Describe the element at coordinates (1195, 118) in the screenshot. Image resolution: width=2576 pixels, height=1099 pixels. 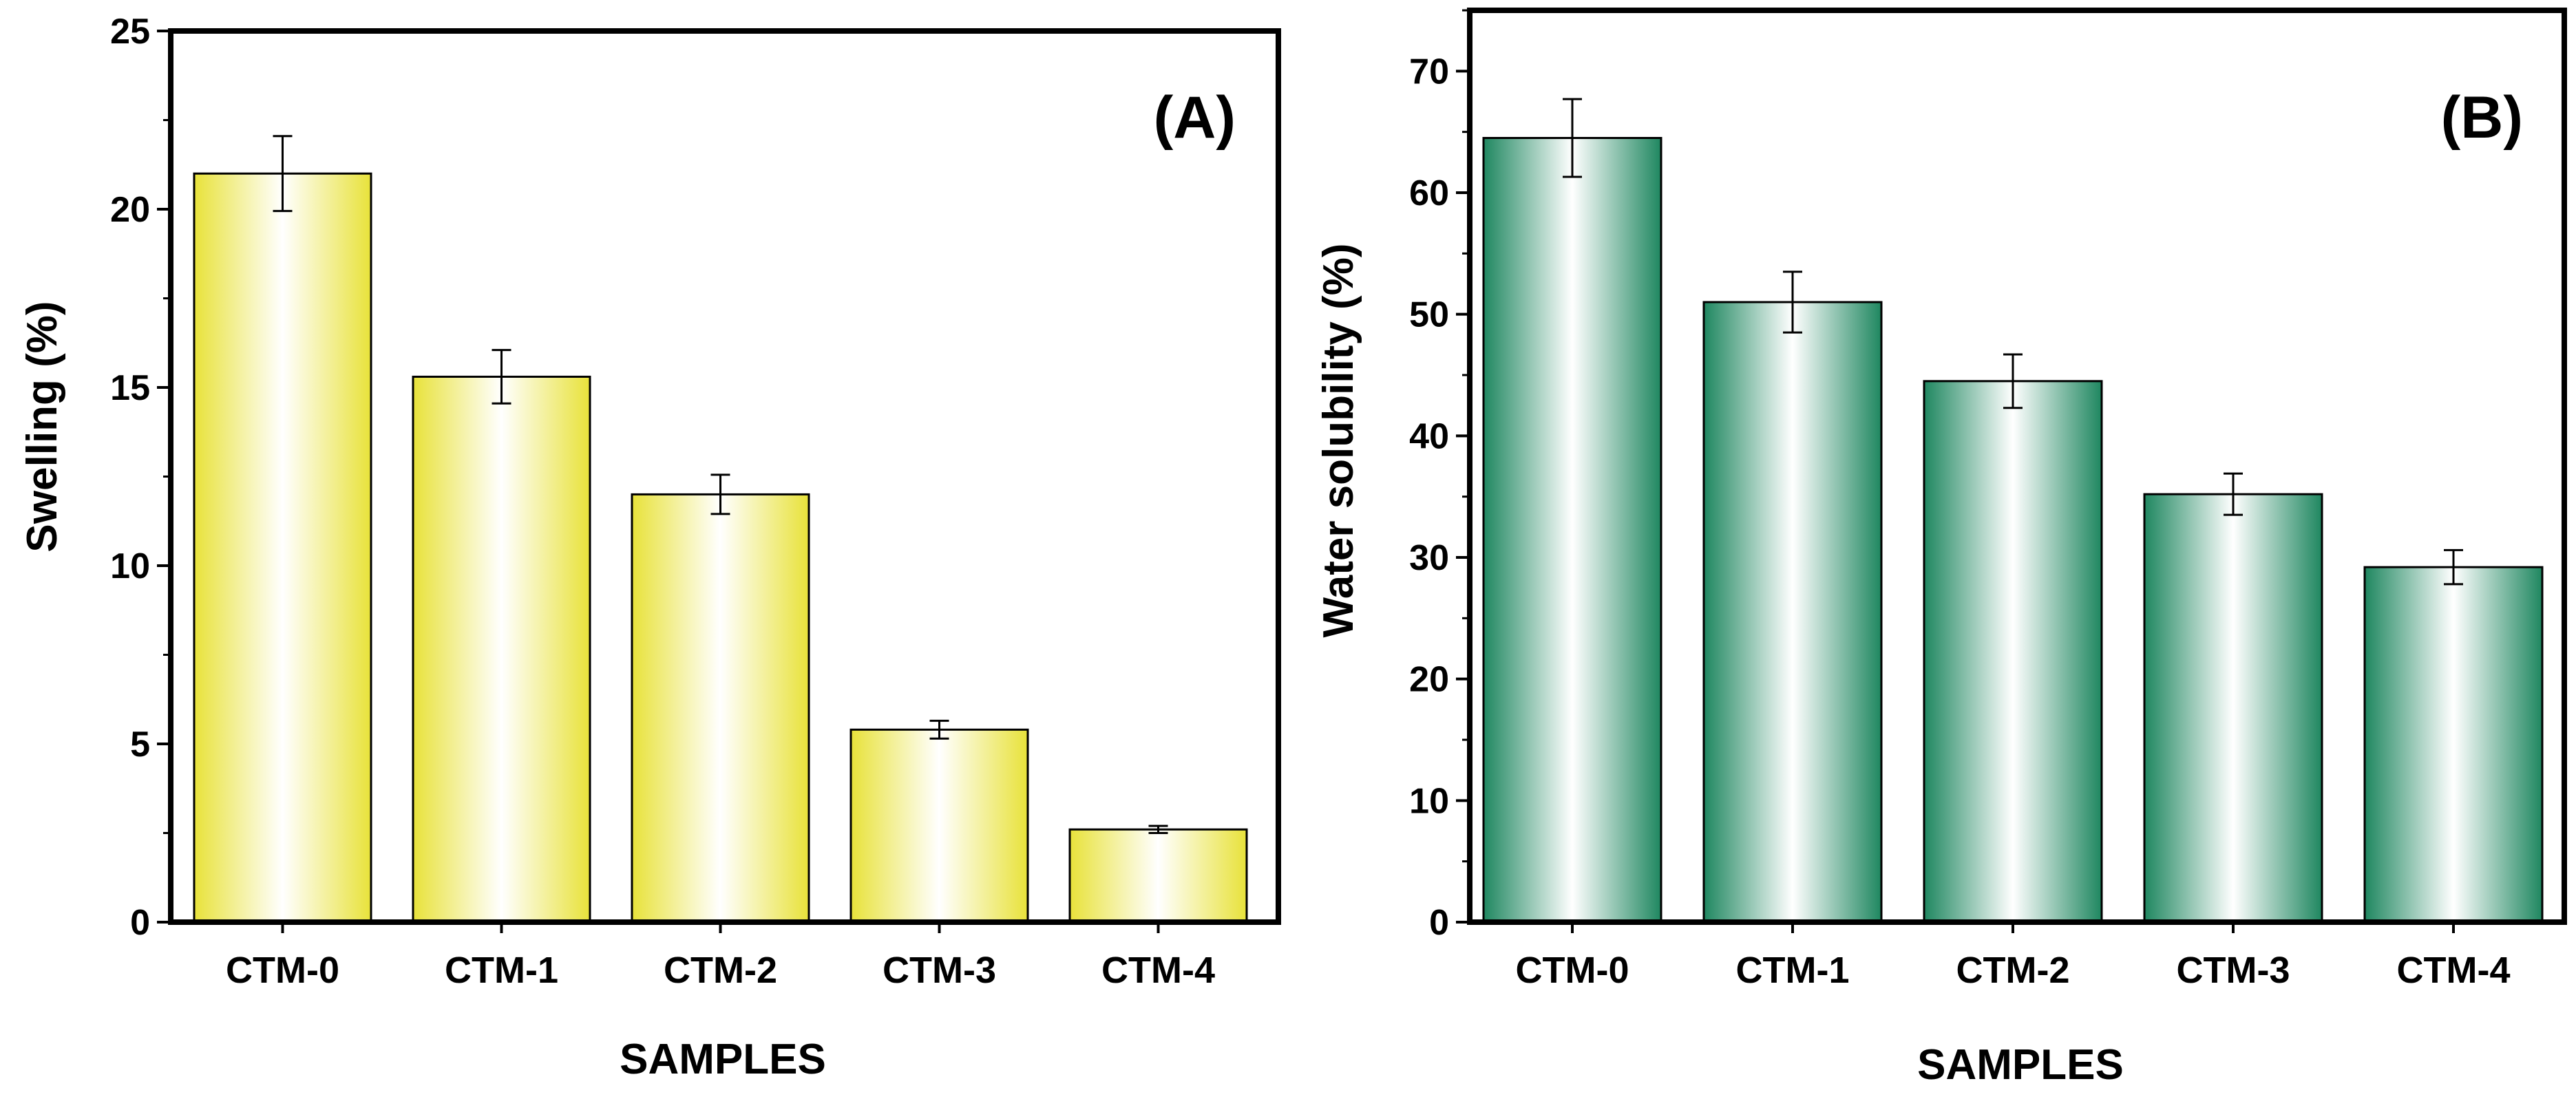
I see `panel-a-label: (A)` at that location.